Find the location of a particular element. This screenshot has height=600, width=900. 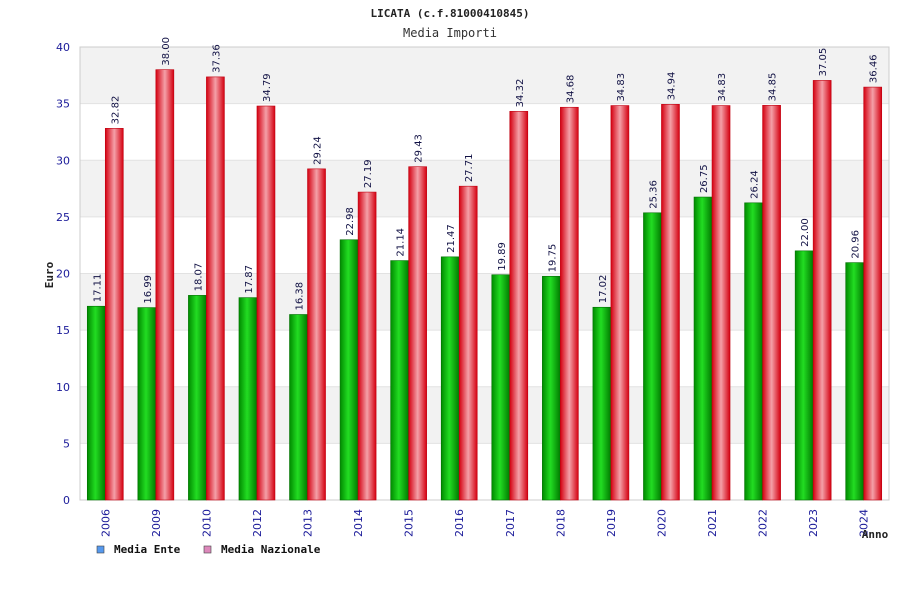

bar-group-2015: 21.14 29.43 is located at coordinates (408, 317).